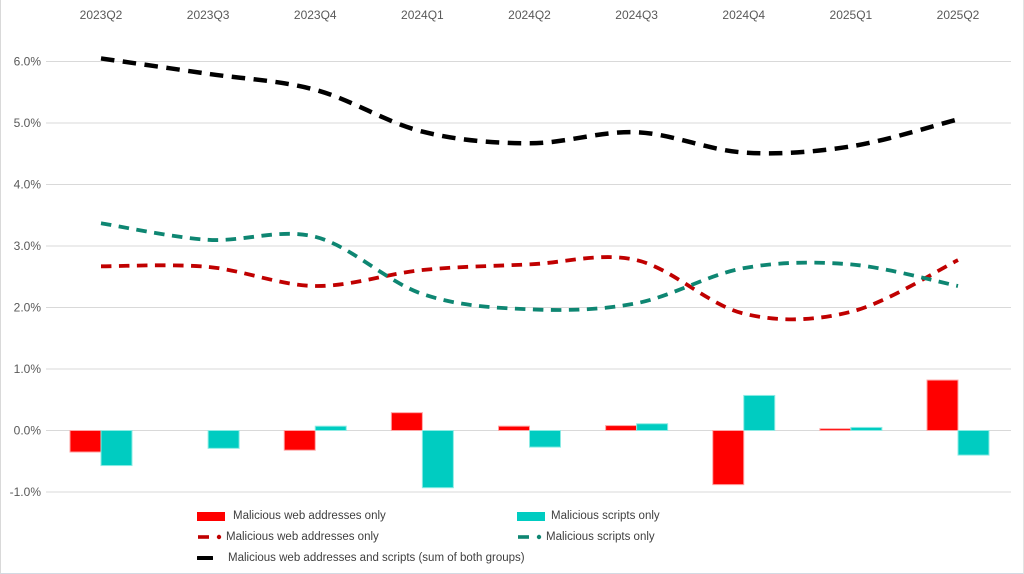 This screenshot has height=574, width=1024. I want to click on y-axis-label: 0.0%, so click(28, 431).